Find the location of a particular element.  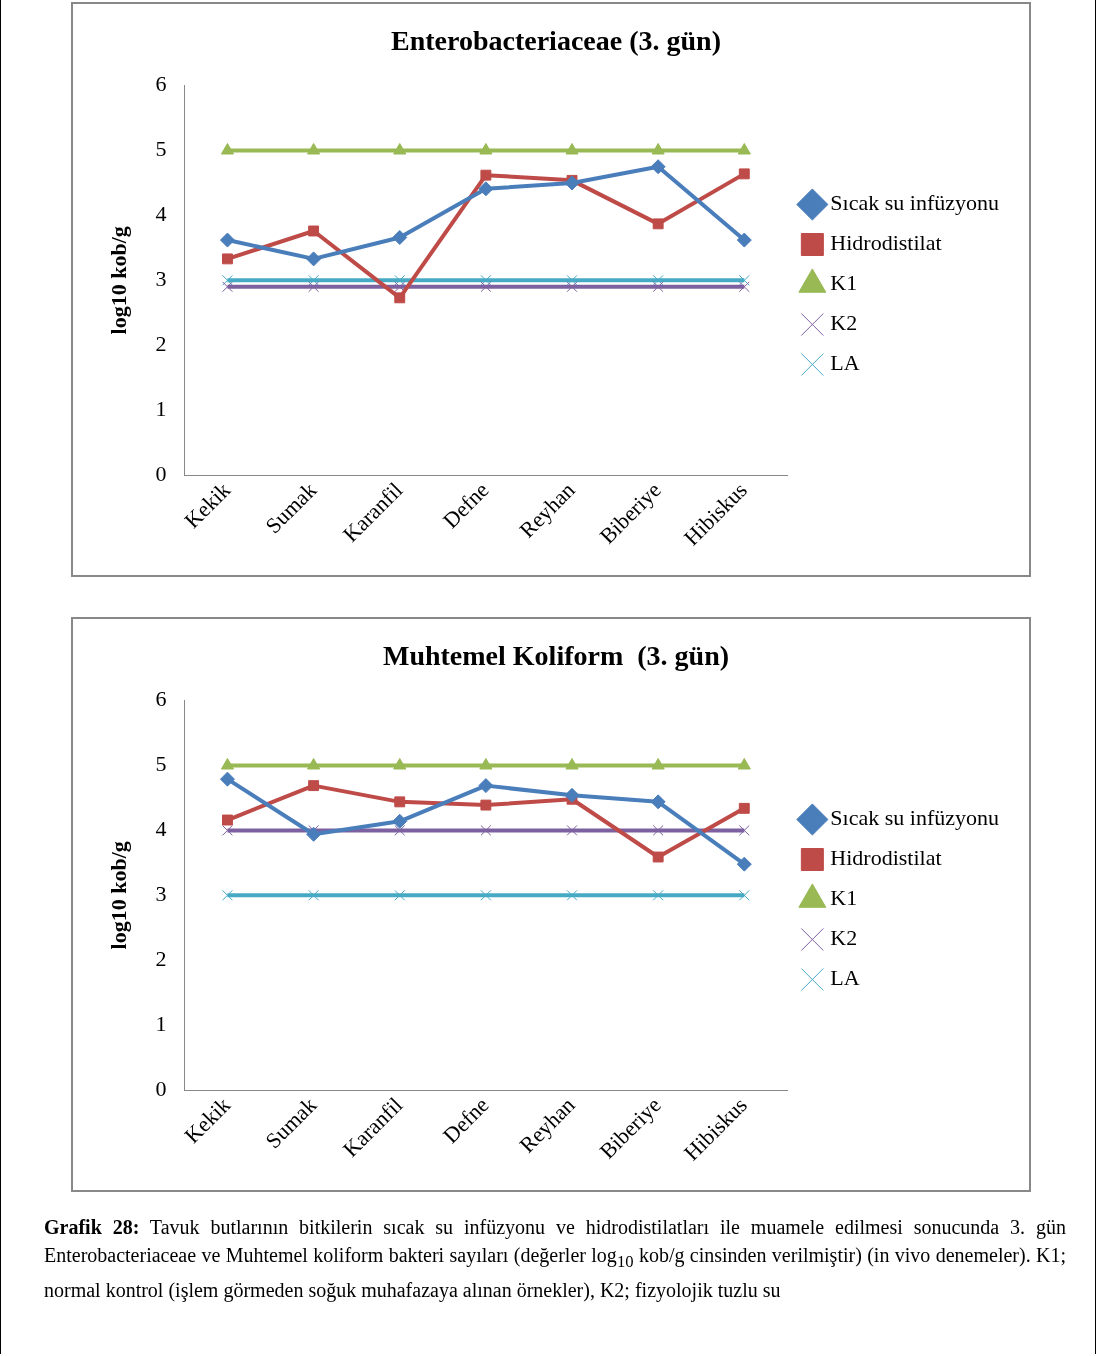

chart-title: Enterobacteriaceae (3. gün) is located at coordinates (556, 41).